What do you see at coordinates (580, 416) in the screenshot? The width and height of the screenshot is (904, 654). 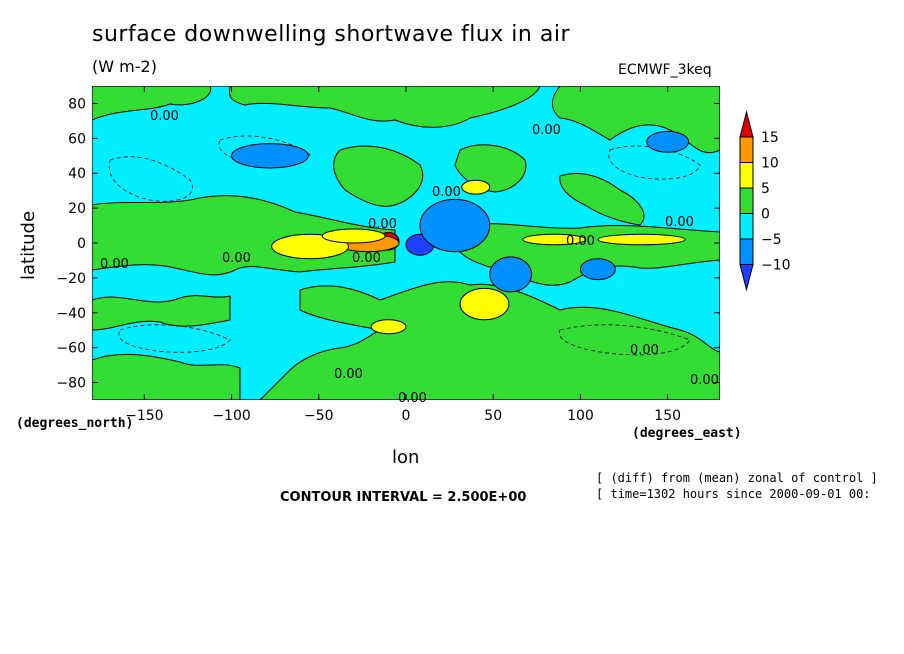 I see `x-tick-label: 100` at bounding box center [580, 416].